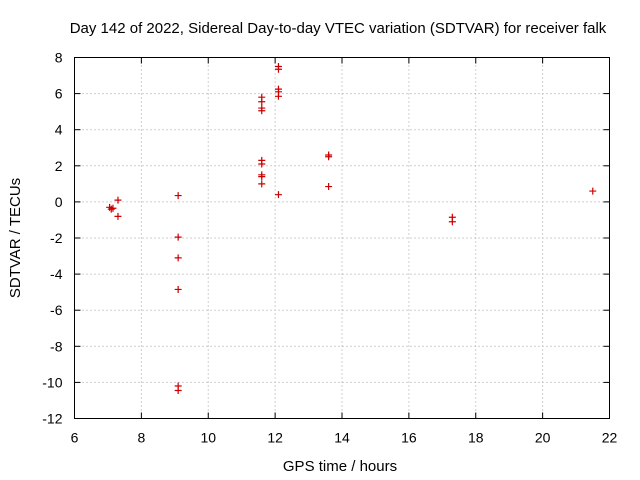  What do you see at coordinates (340, 466) in the screenshot?
I see `x-axis-title: GPS time / hours` at bounding box center [340, 466].